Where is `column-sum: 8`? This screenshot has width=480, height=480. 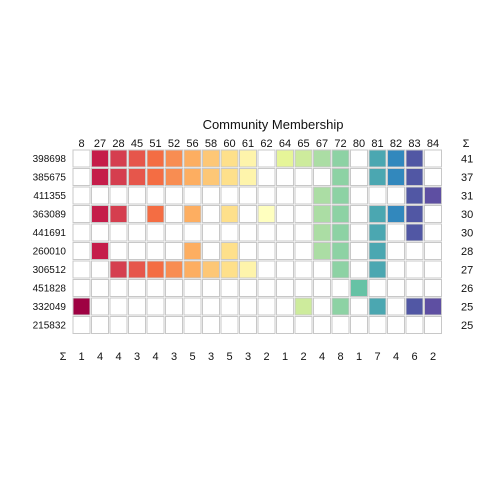
column-sum: 8 is located at coordinates (340, 357).